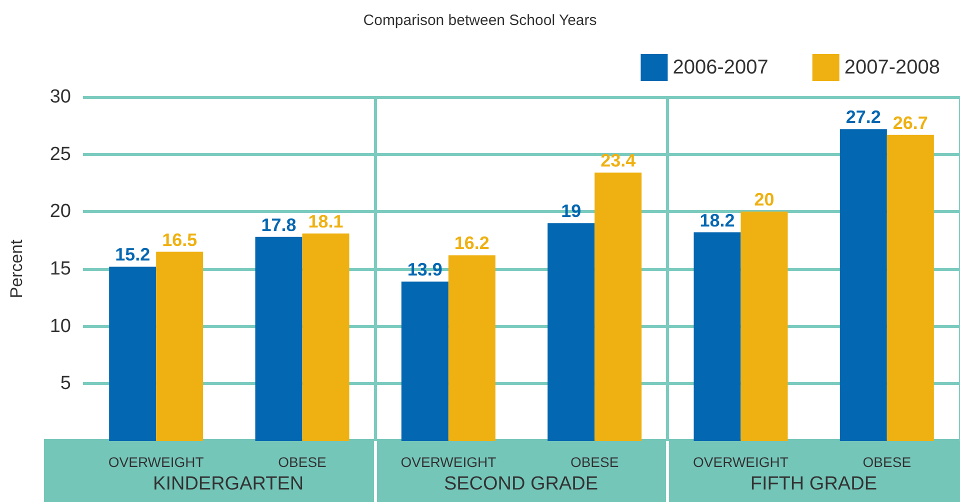  What do you see at coordinates (424, 270) in the screenshot?
I see `data-label: 13.9` at bounding box center [424, 270].